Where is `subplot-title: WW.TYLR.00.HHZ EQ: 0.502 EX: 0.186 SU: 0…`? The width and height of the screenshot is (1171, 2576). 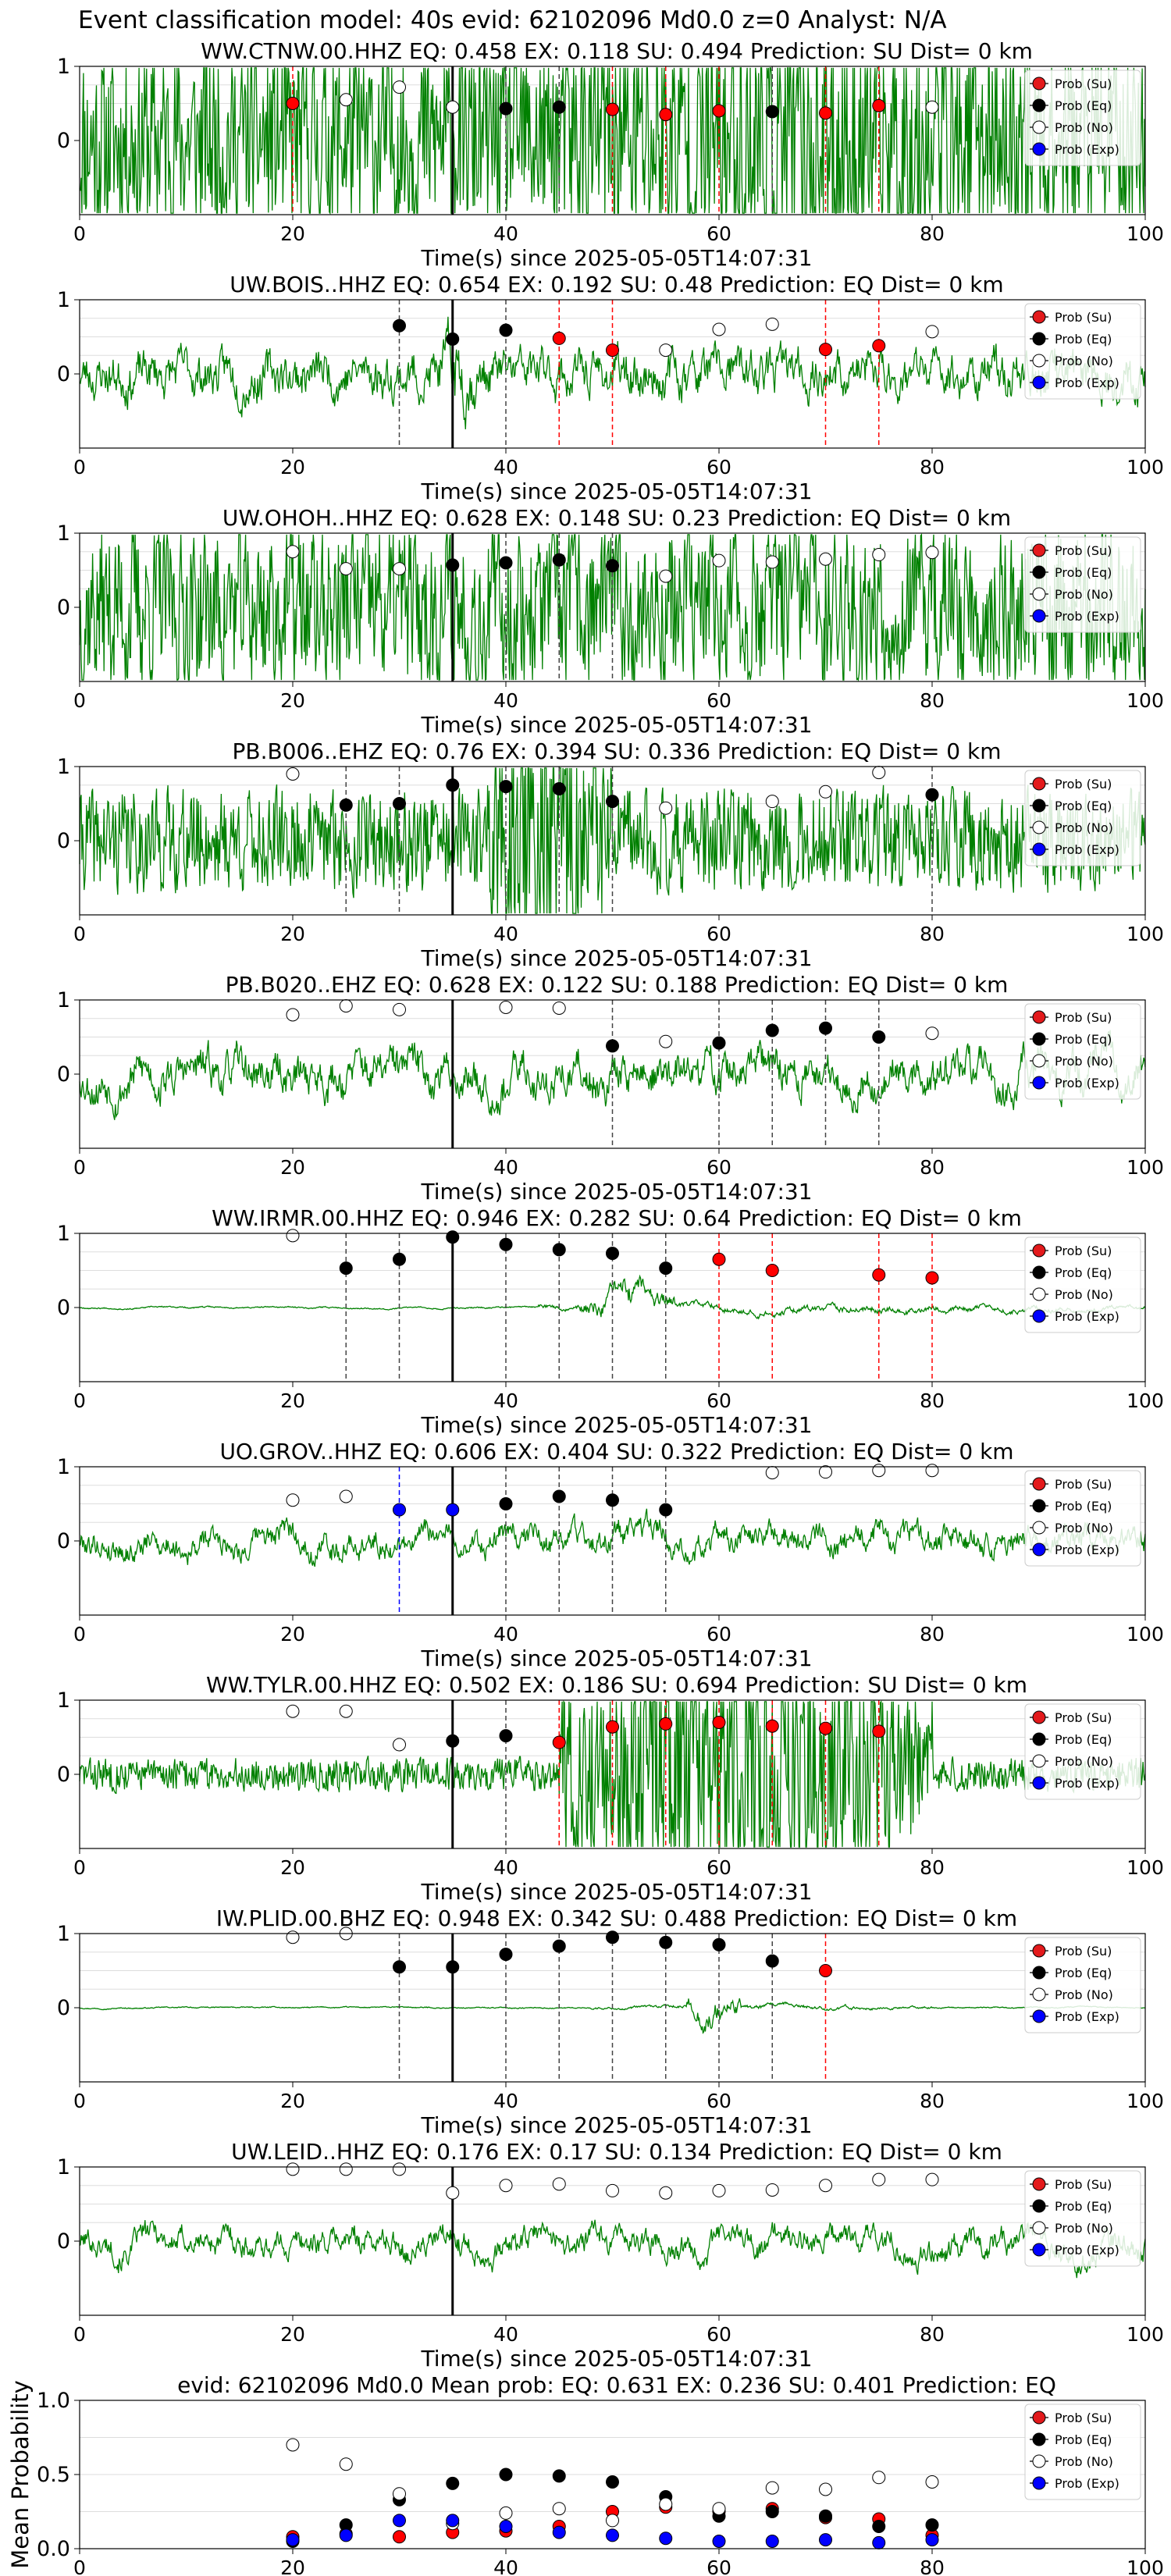 subplot-title: WW.TYLR.00.HHZ EQ: 0.502 EX: 0.186 SU: 0… is located at coordinates (616, 1685).